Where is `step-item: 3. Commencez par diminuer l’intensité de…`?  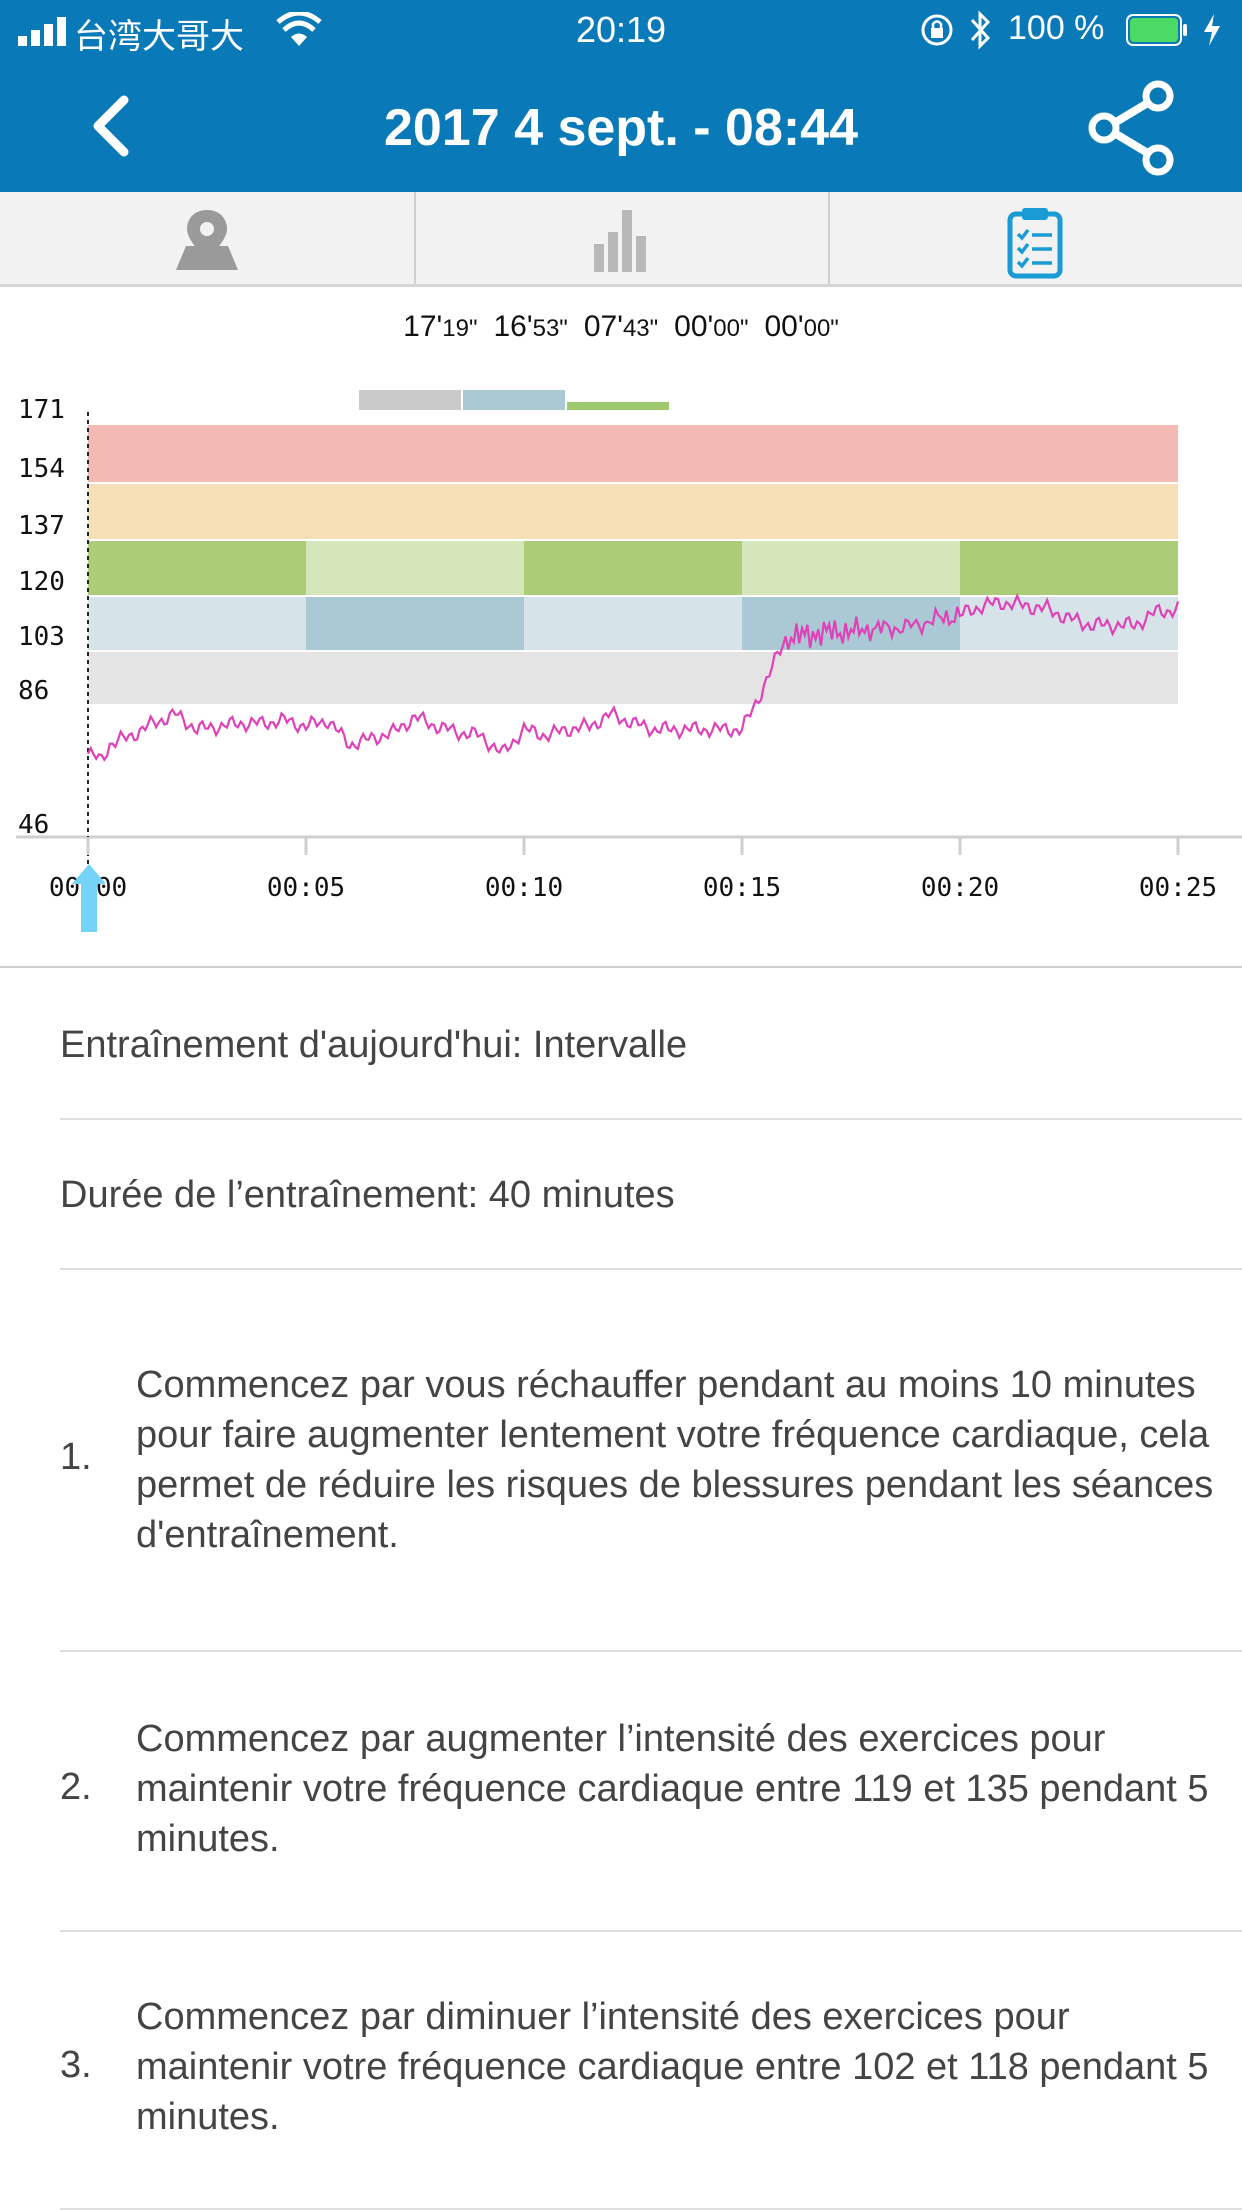 step-item: 3. Commencez par diminuer l’intensité de… is located at coordinates (651, 2070).